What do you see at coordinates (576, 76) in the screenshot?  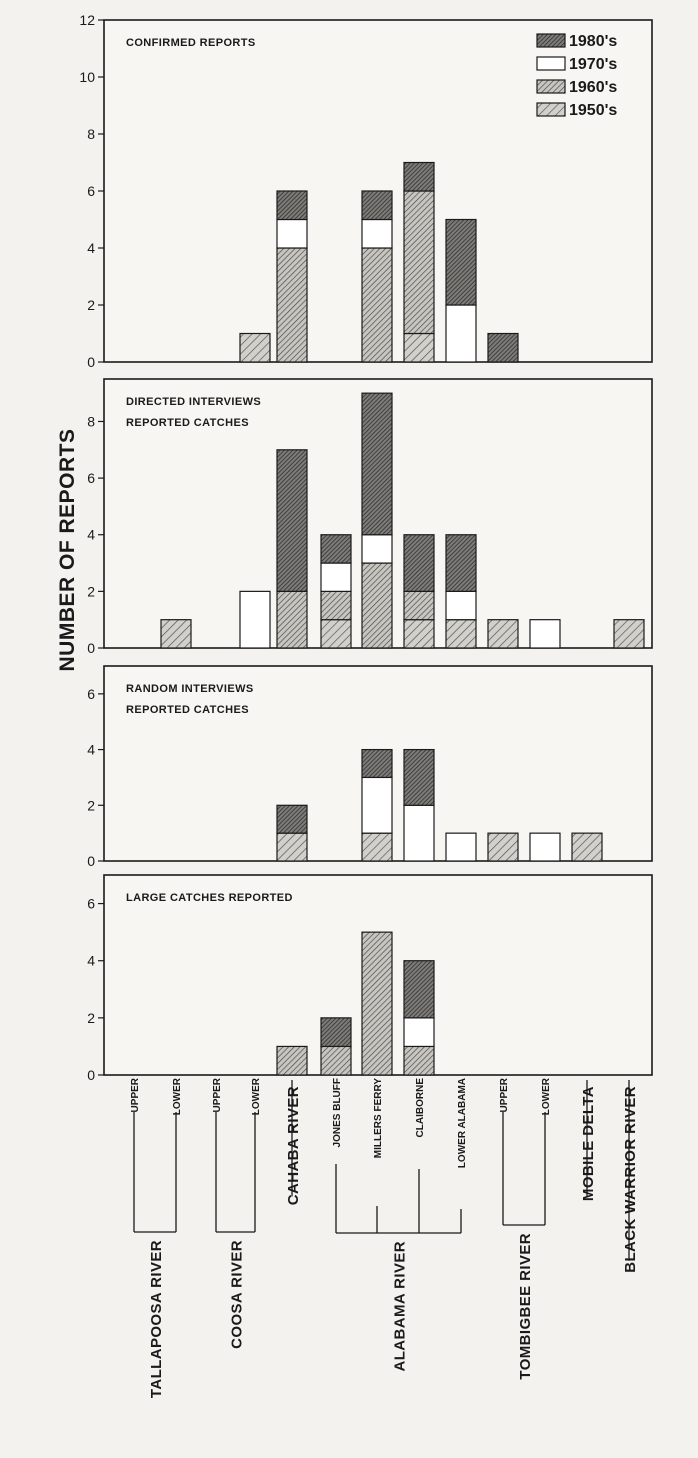 I see `legend: 1980's 1970's 1960's 1950's` at bounding box center [576, 76].